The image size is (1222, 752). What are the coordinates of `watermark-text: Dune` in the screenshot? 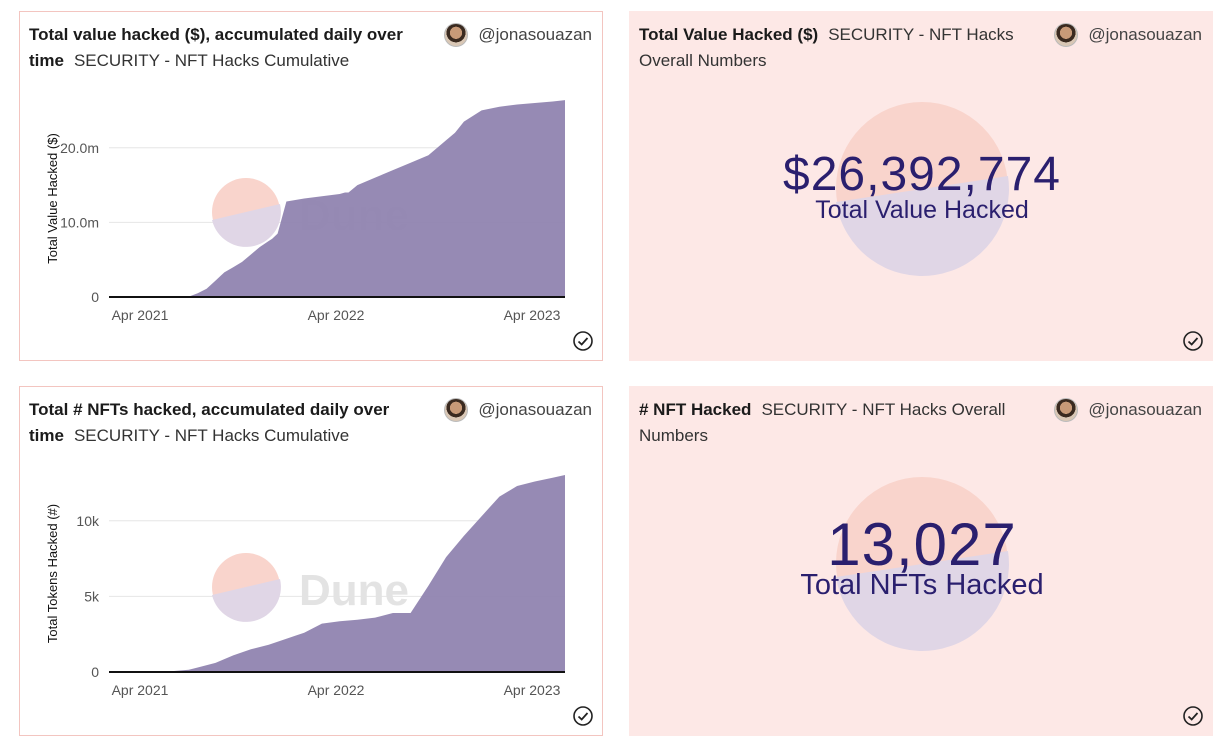 It's located at (354, 590).